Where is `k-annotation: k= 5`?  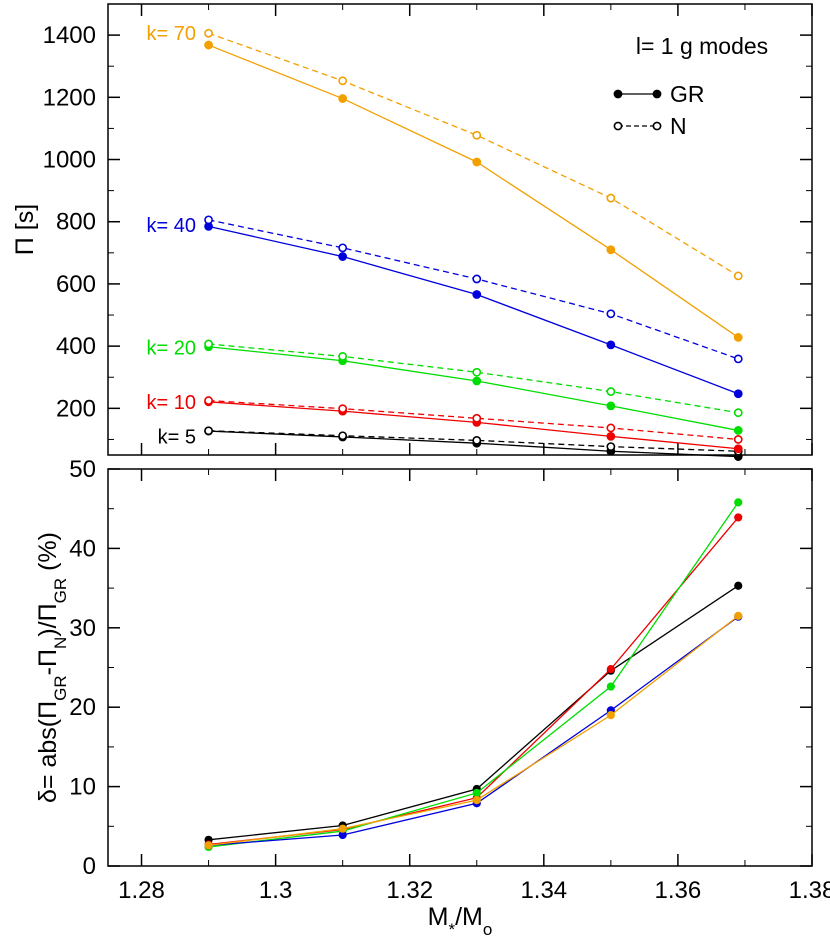
k-annotation: k= 5 is located at coordinates (177, 437).